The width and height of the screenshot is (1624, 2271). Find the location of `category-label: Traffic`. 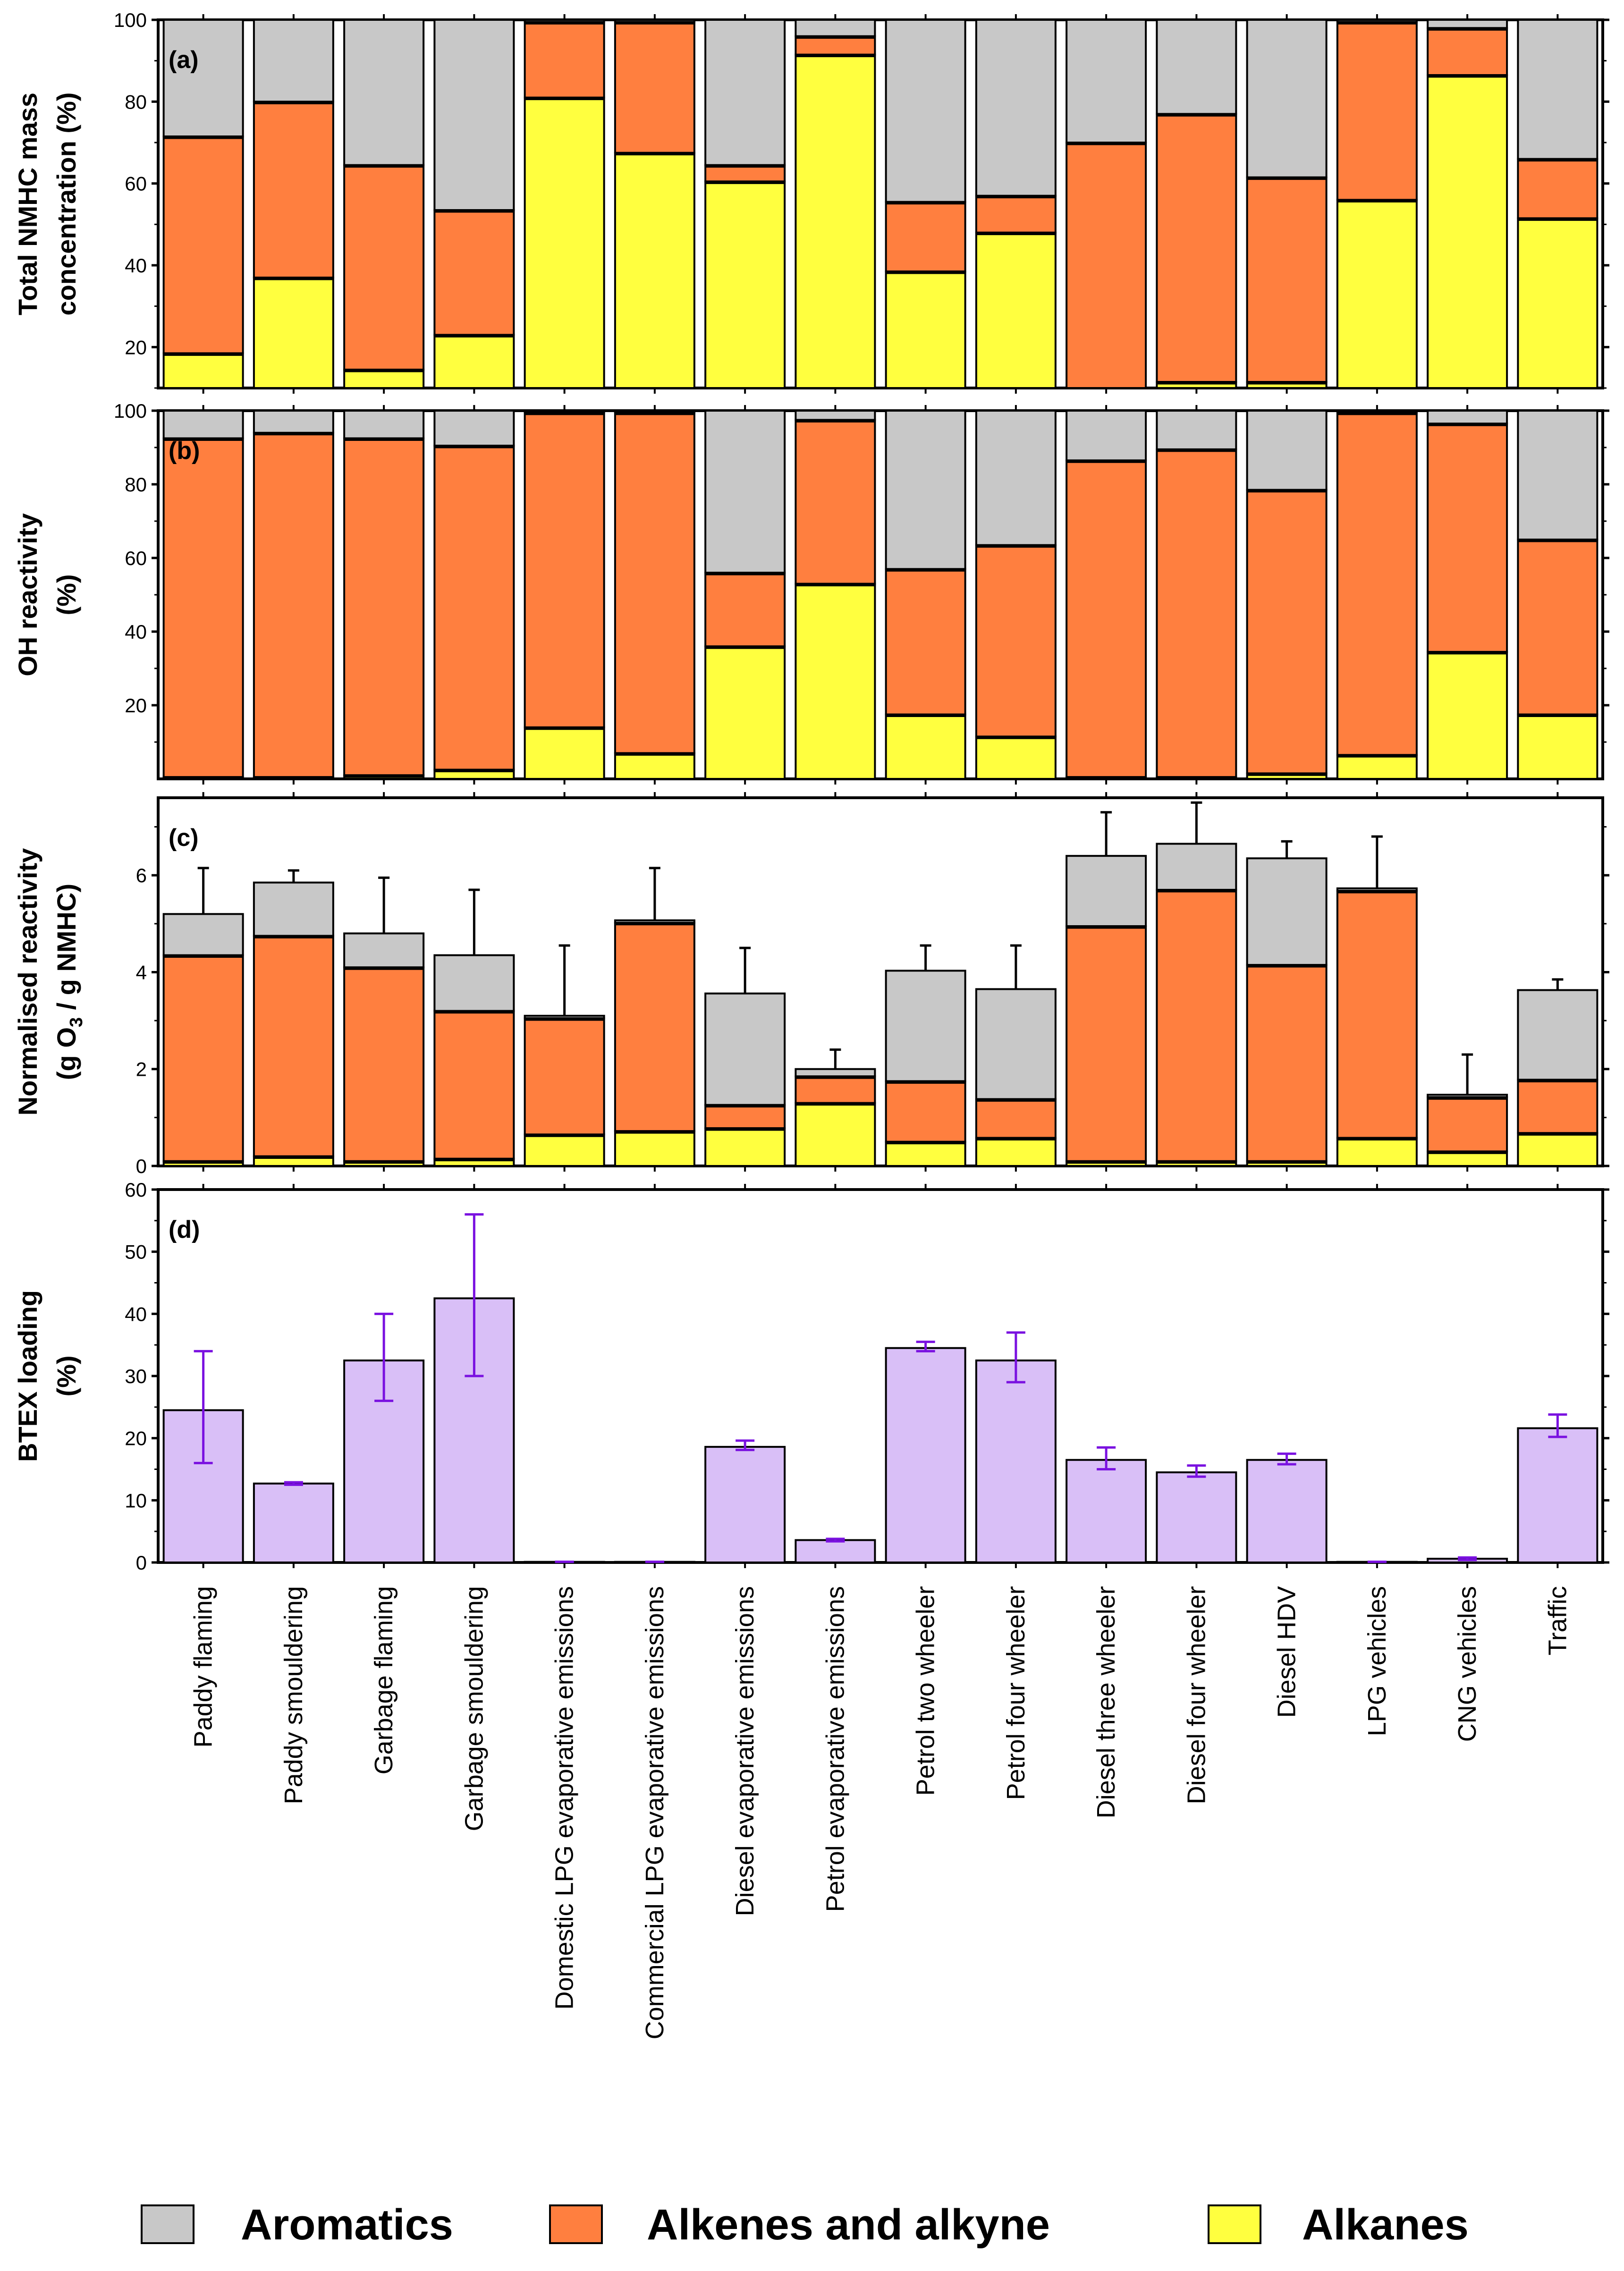

category-label: Traffic is located at coordinates (1557, 1620).